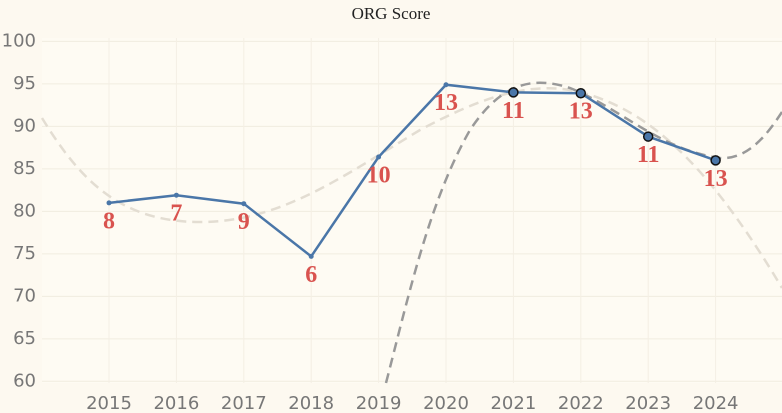 The image size is (782, 413). I want to click on point-label: 9, so click(244, 222).